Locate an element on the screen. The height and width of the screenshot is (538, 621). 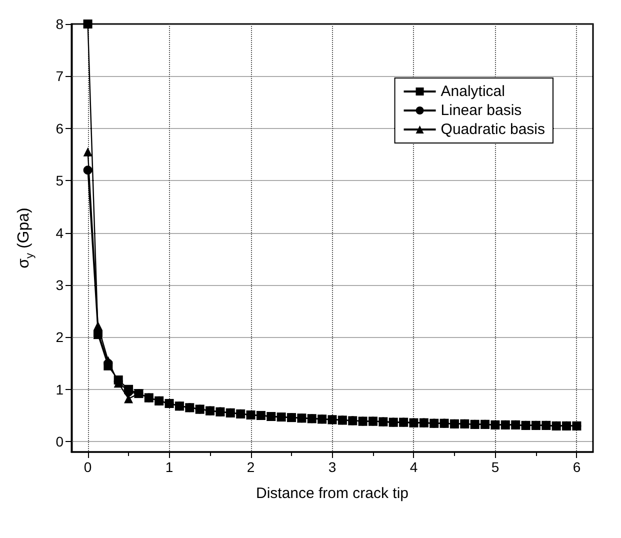
y-tick-label: 4 is located at coordinates (60, 232).